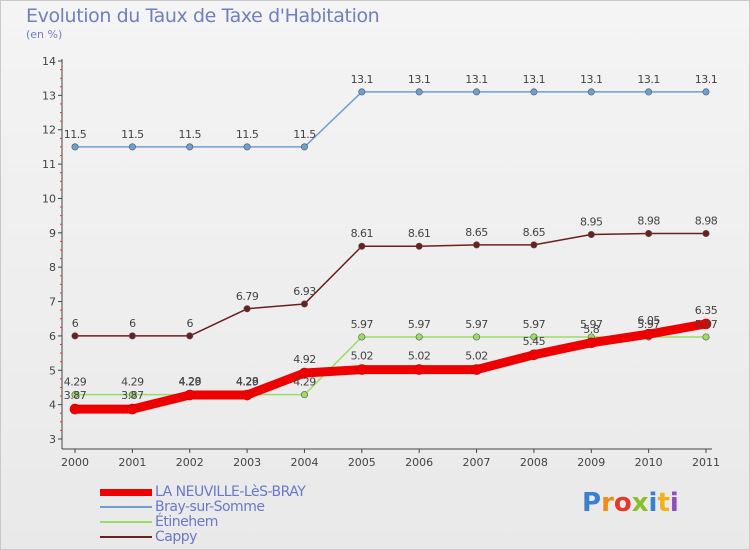 The height and width of the screenshot is (550, 750). Describe the element at coordinates (203, 16) in the screenshot. I see `page-title: Evolution du Taux de Taxe d'Habitation` at that location.